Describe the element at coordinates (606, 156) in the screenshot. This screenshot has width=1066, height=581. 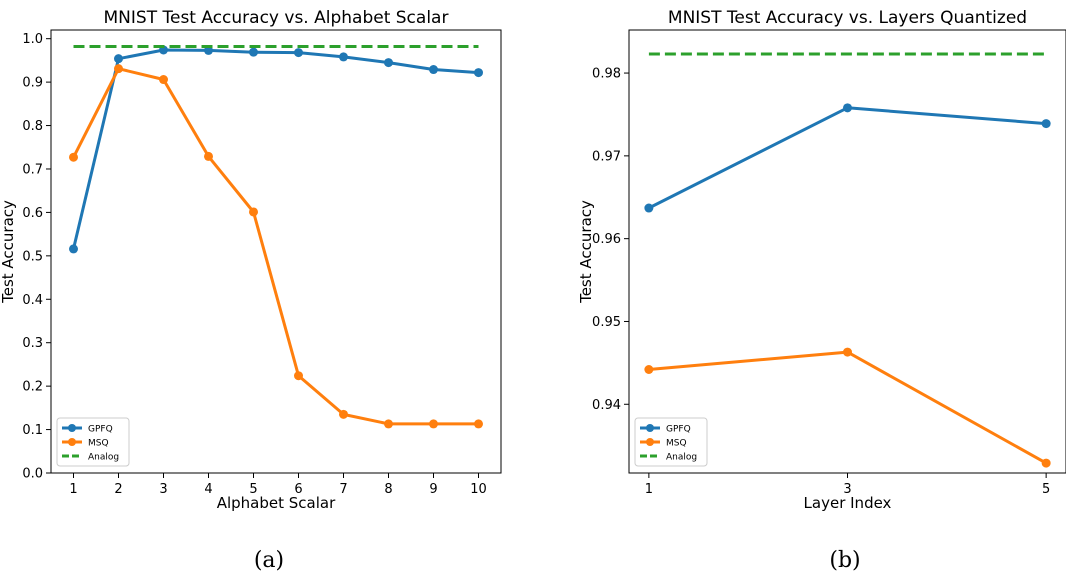
I see `chart-b-ytick-label: 0.97` at that location.